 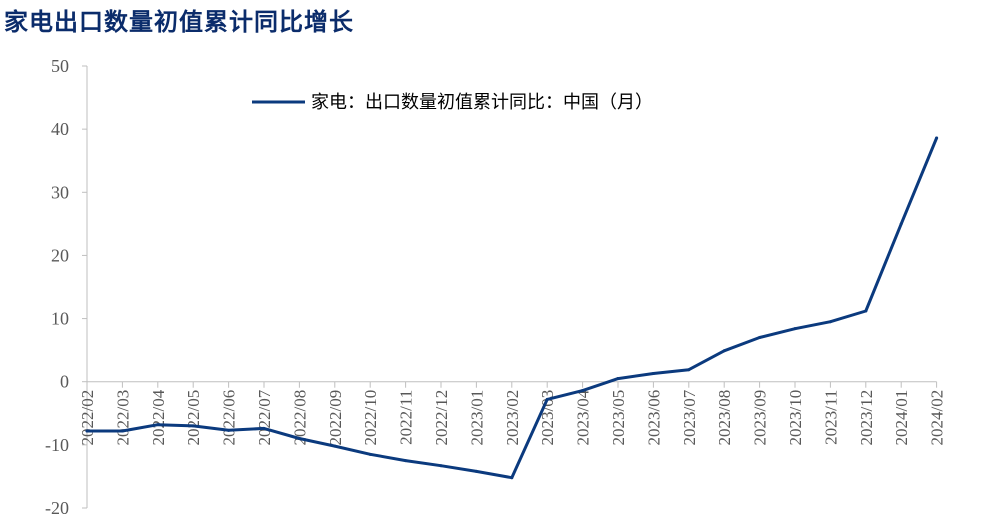 What do you see at coordinates (760, 418) in the screenshot?
I see `x-tick-label: 2023/09` at bounding box center [760, 418].